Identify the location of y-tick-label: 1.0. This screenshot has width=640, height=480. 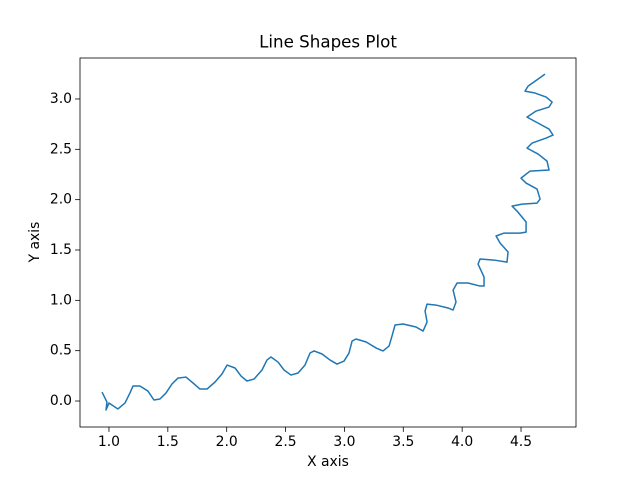
(61, 300).